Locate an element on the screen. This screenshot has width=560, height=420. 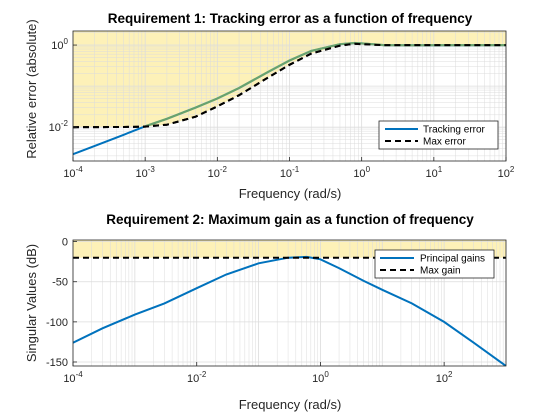
chart-2-legend-box is located at coordinates (434, 264).